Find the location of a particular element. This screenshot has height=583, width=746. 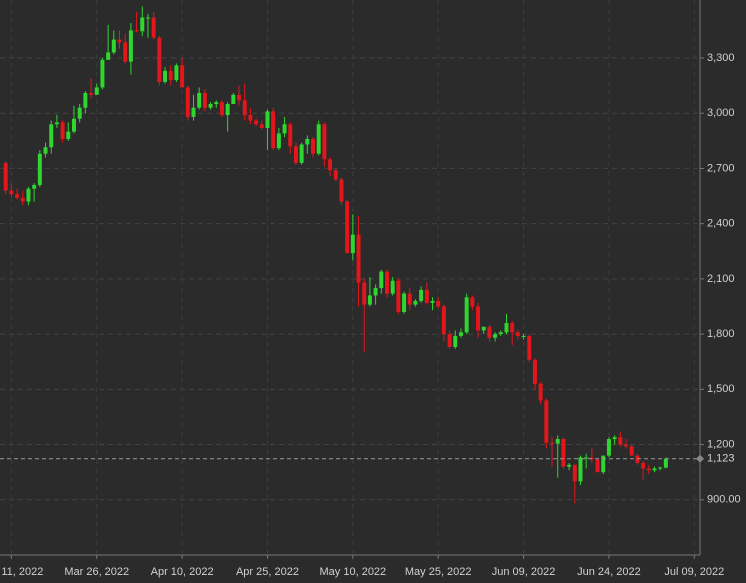

x-tick-label: Jun 24, 2022 is located at coordinates (609, 572).